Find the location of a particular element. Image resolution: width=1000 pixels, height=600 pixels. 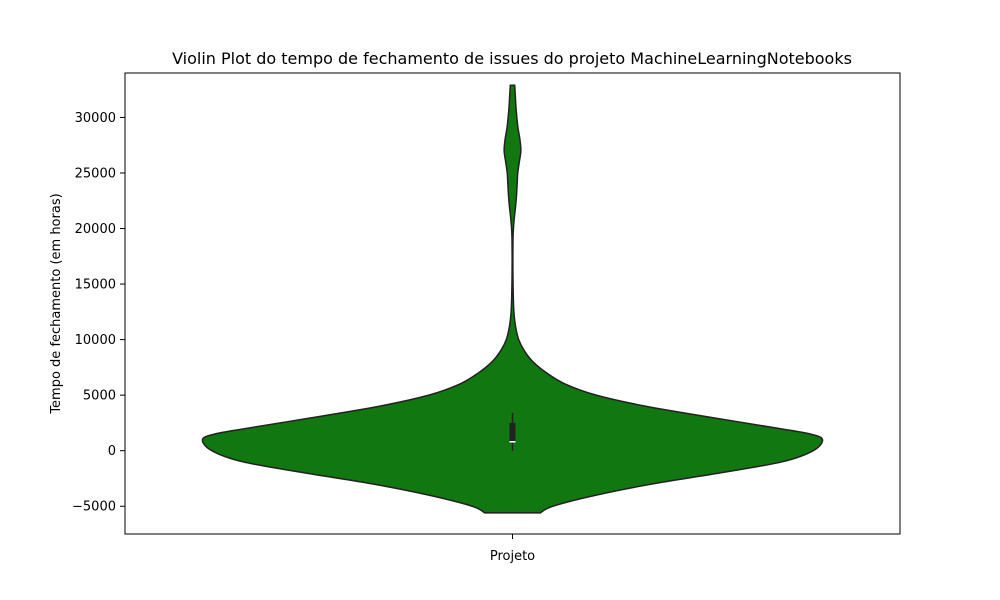

y-tick-label: 15000 is located at coordinates (95, 285).